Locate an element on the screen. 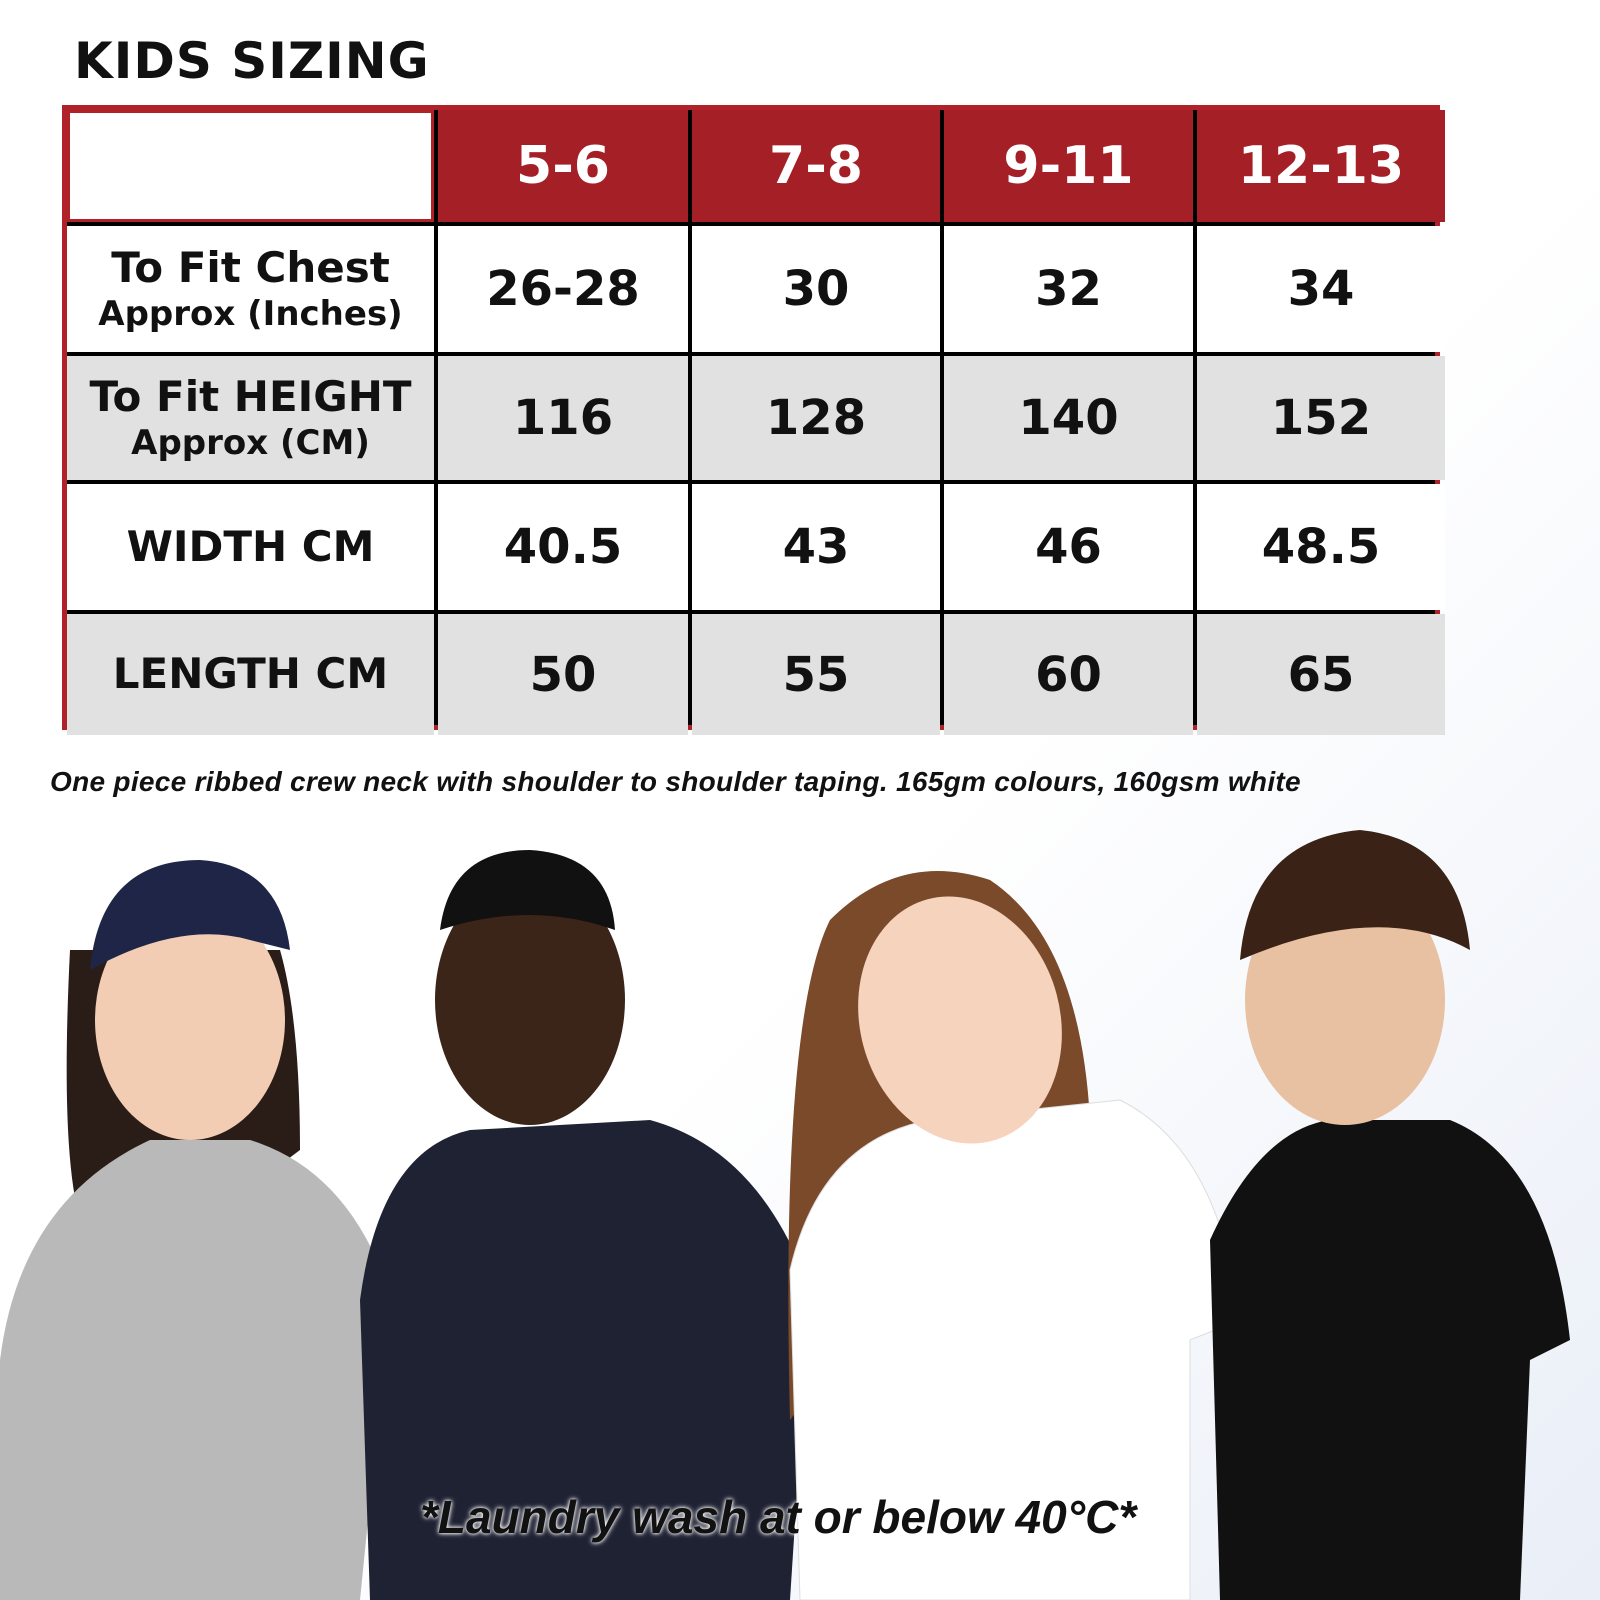  table-cell: 48.5 is located at coordinates (1321, 547).